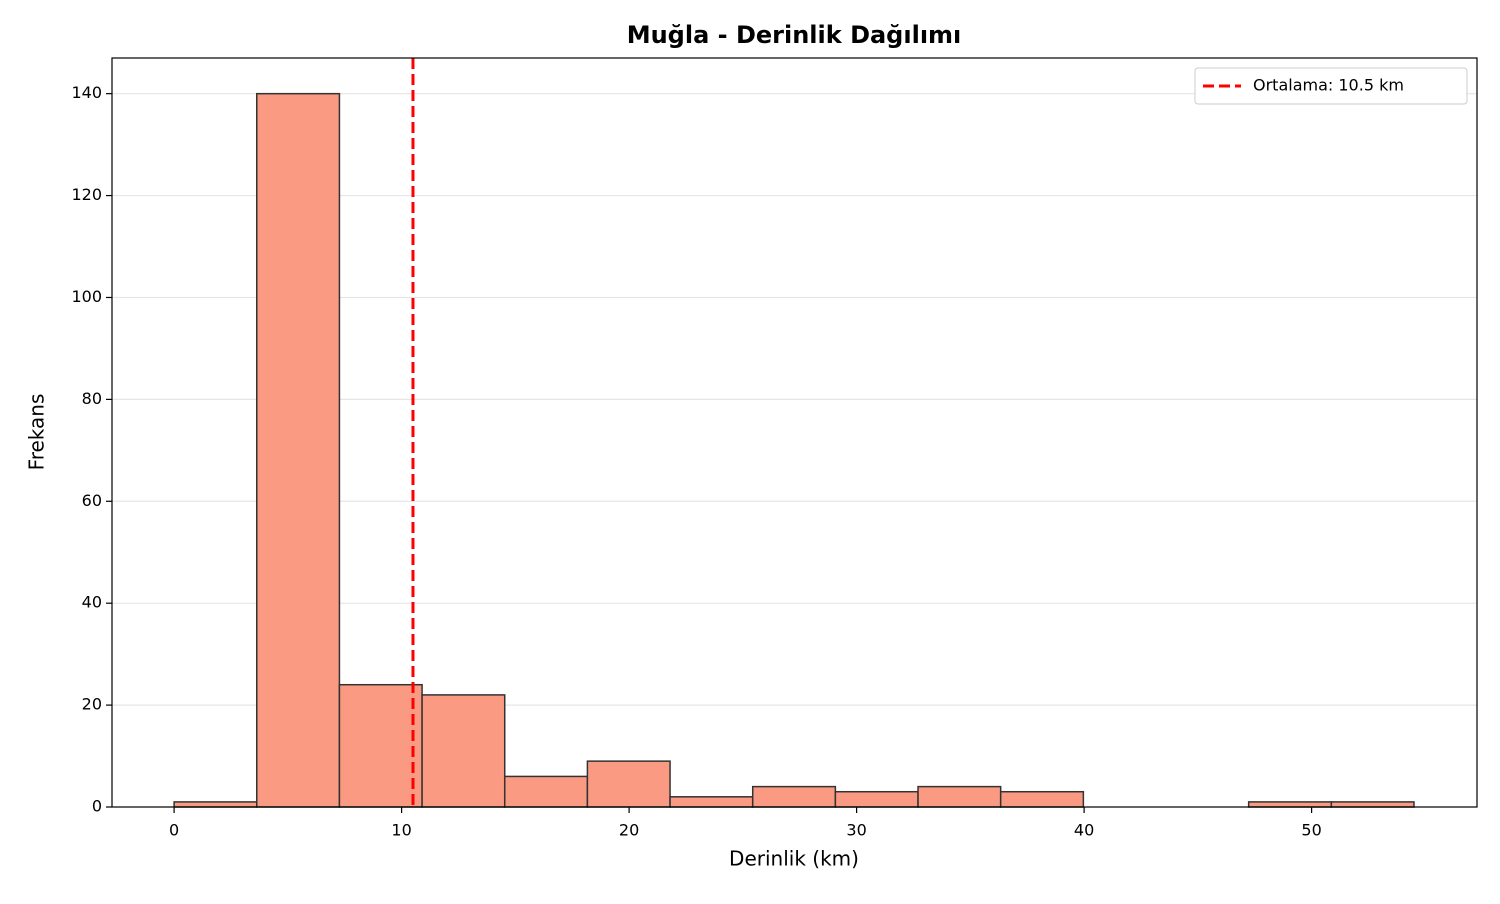 This screenshot has width=1500, height=904. I want to click on x-tick-label: 50, so click(1311, 830).